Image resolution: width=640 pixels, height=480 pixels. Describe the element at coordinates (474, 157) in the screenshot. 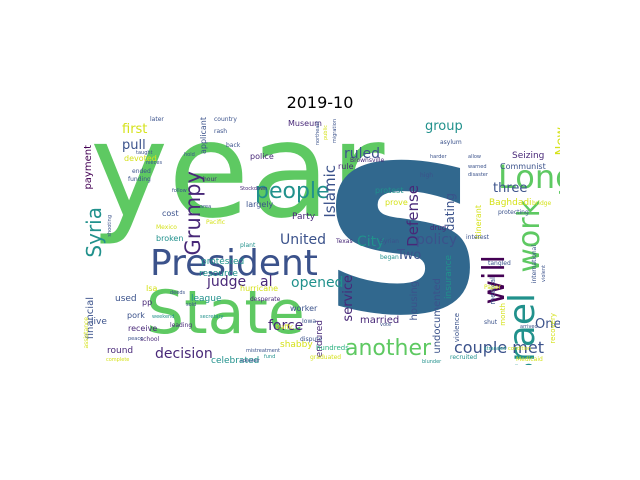

I see `word: allow` at that location.